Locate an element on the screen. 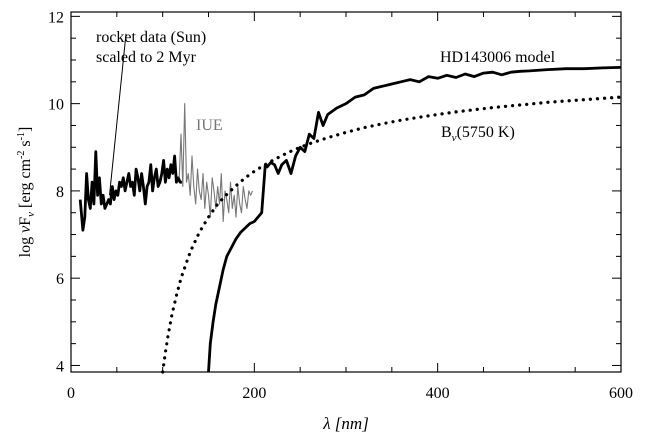 The width and height of the screenshot is (647, 442). blackbody-annotation: Bν(5750 K) is located at coordinates (478, 134).